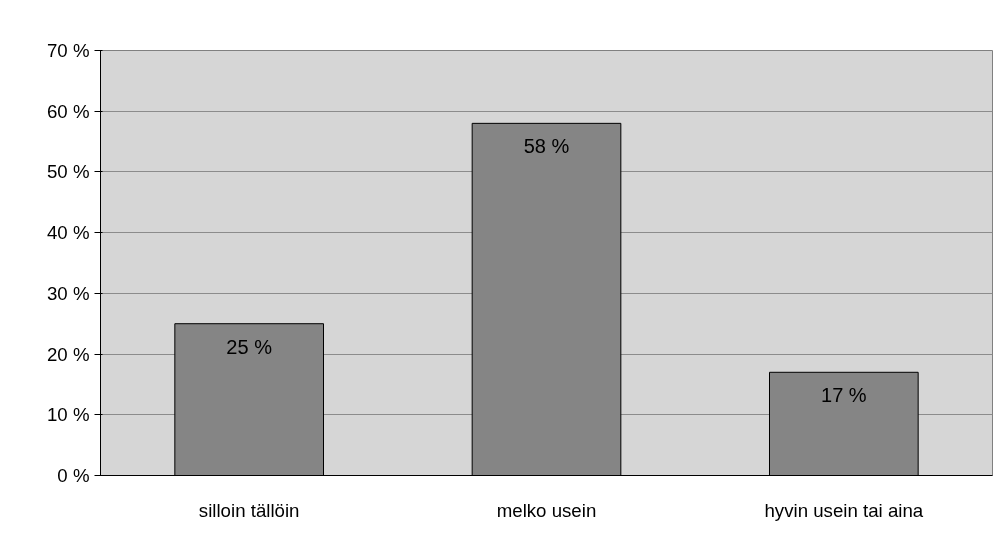 The image size is (1006, 550). I want to click on data-label: 25 %, so click(249, 346).